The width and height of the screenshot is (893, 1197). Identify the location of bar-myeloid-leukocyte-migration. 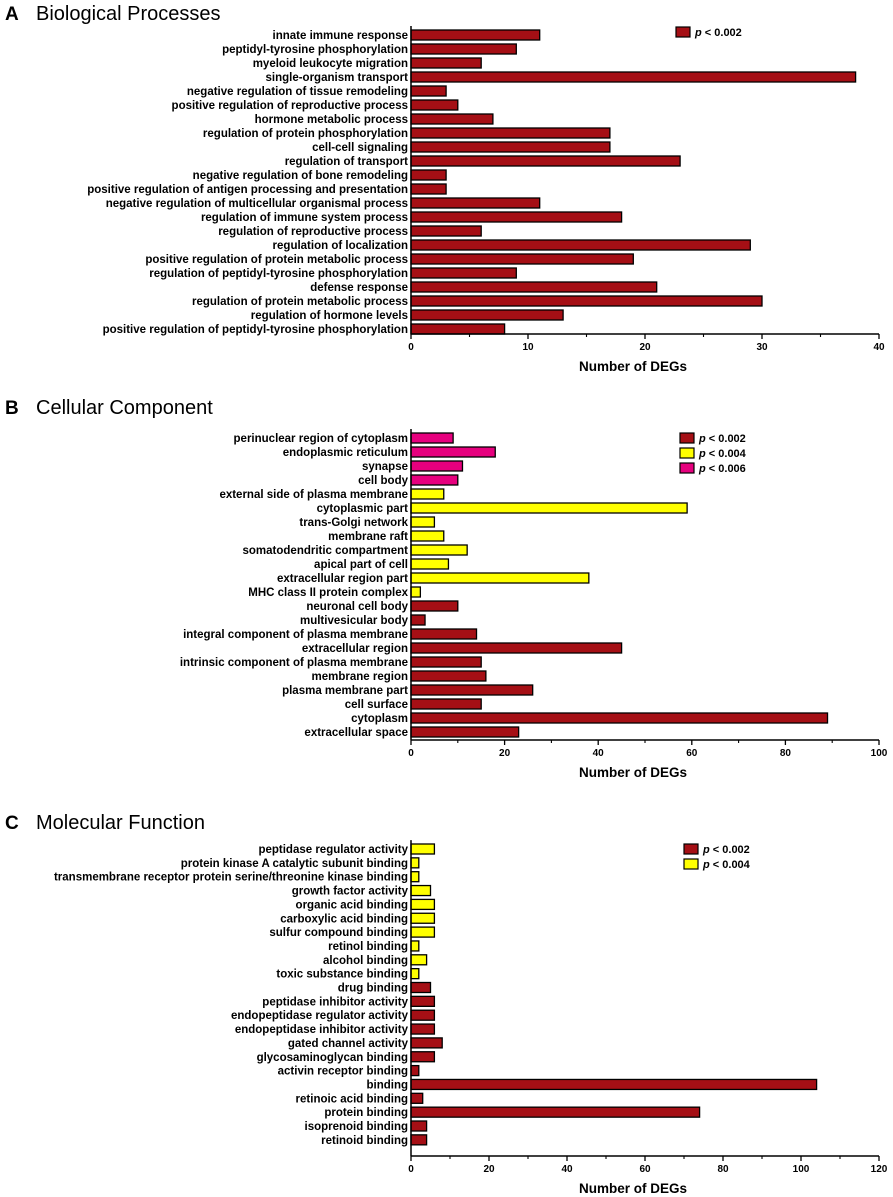
(446, 63).